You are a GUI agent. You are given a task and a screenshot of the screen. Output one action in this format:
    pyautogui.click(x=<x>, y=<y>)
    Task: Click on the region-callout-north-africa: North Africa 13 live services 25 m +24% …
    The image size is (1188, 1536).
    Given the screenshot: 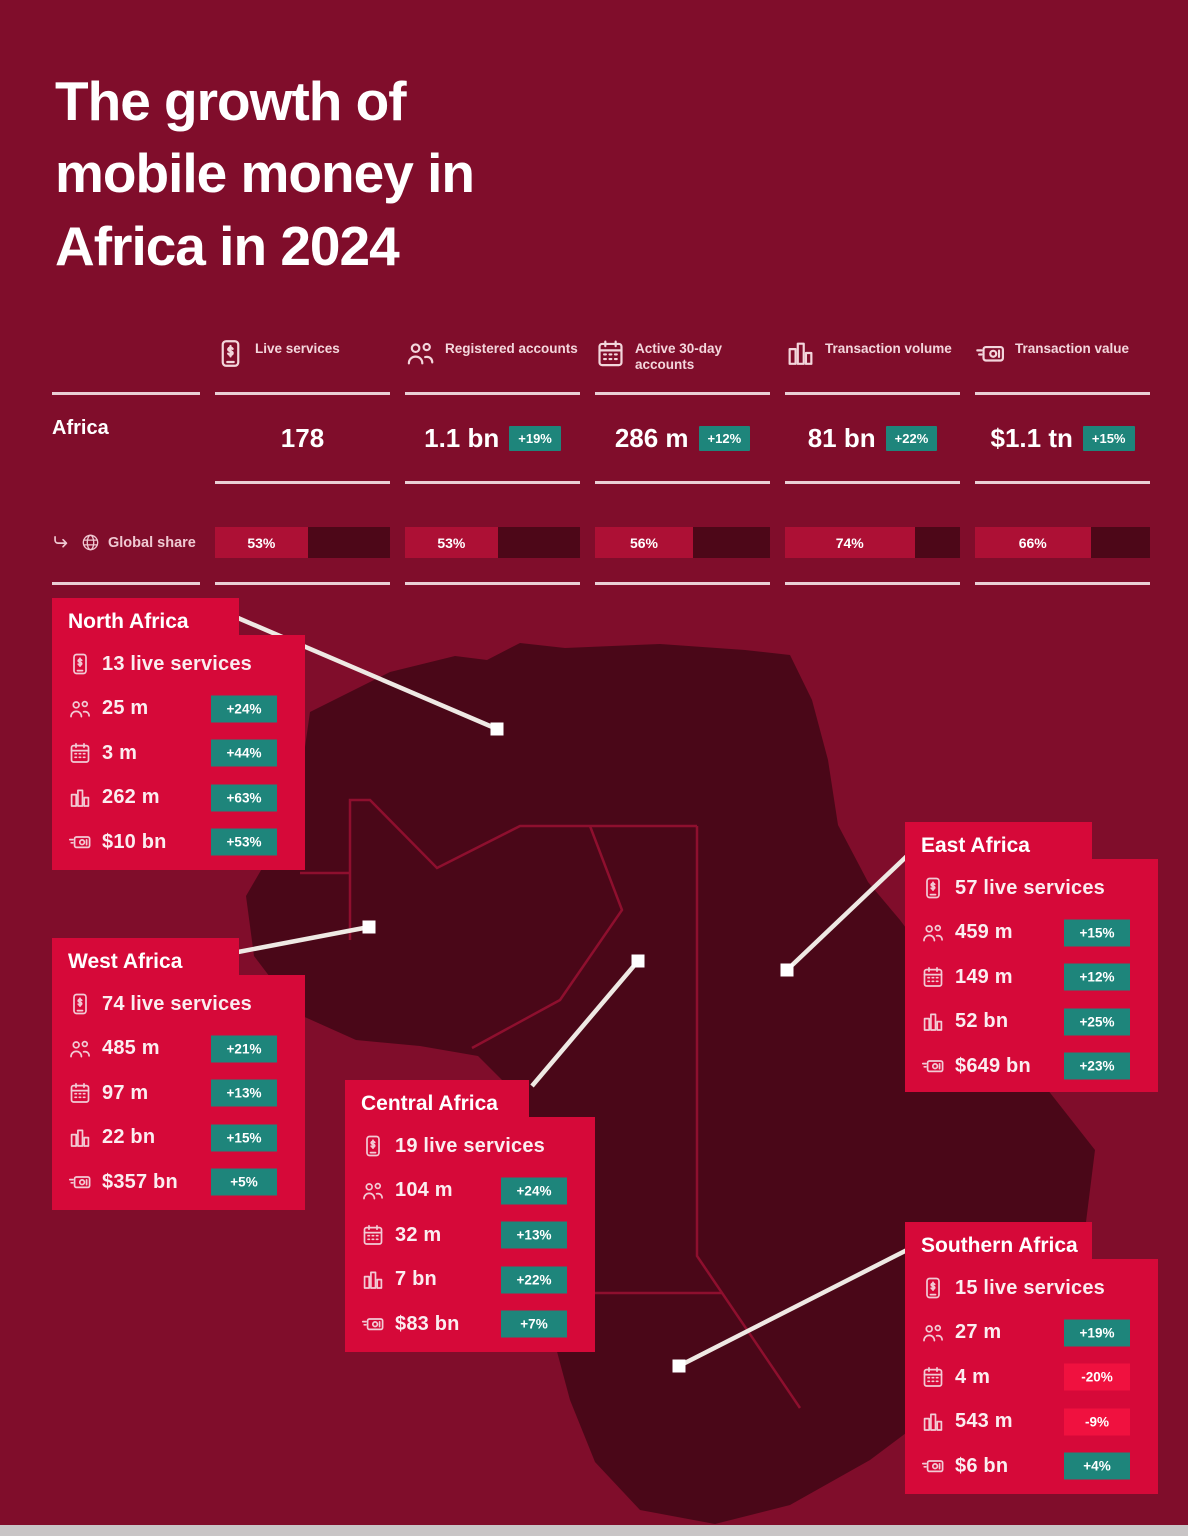 What is the action you would take?
    pyautogui.click(x=178, y=734)
    